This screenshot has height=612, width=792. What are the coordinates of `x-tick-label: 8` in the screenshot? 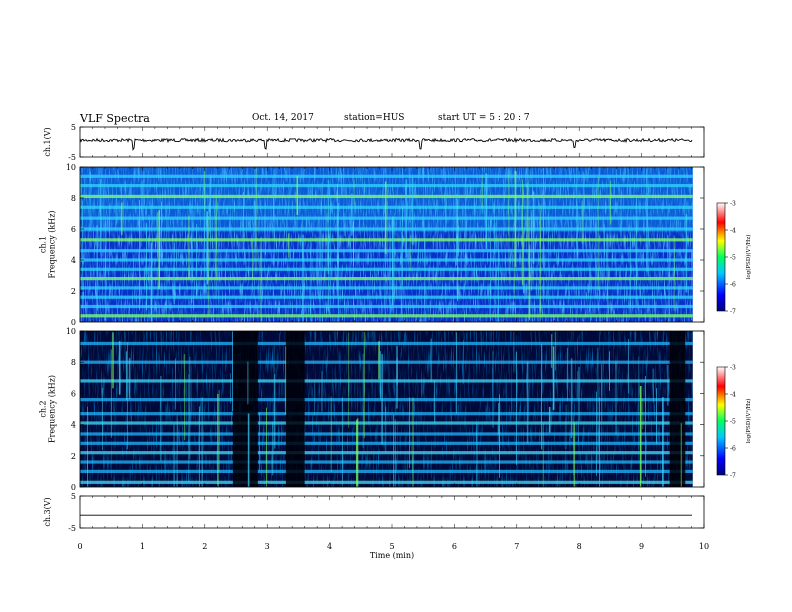 It's located at (579, 546).